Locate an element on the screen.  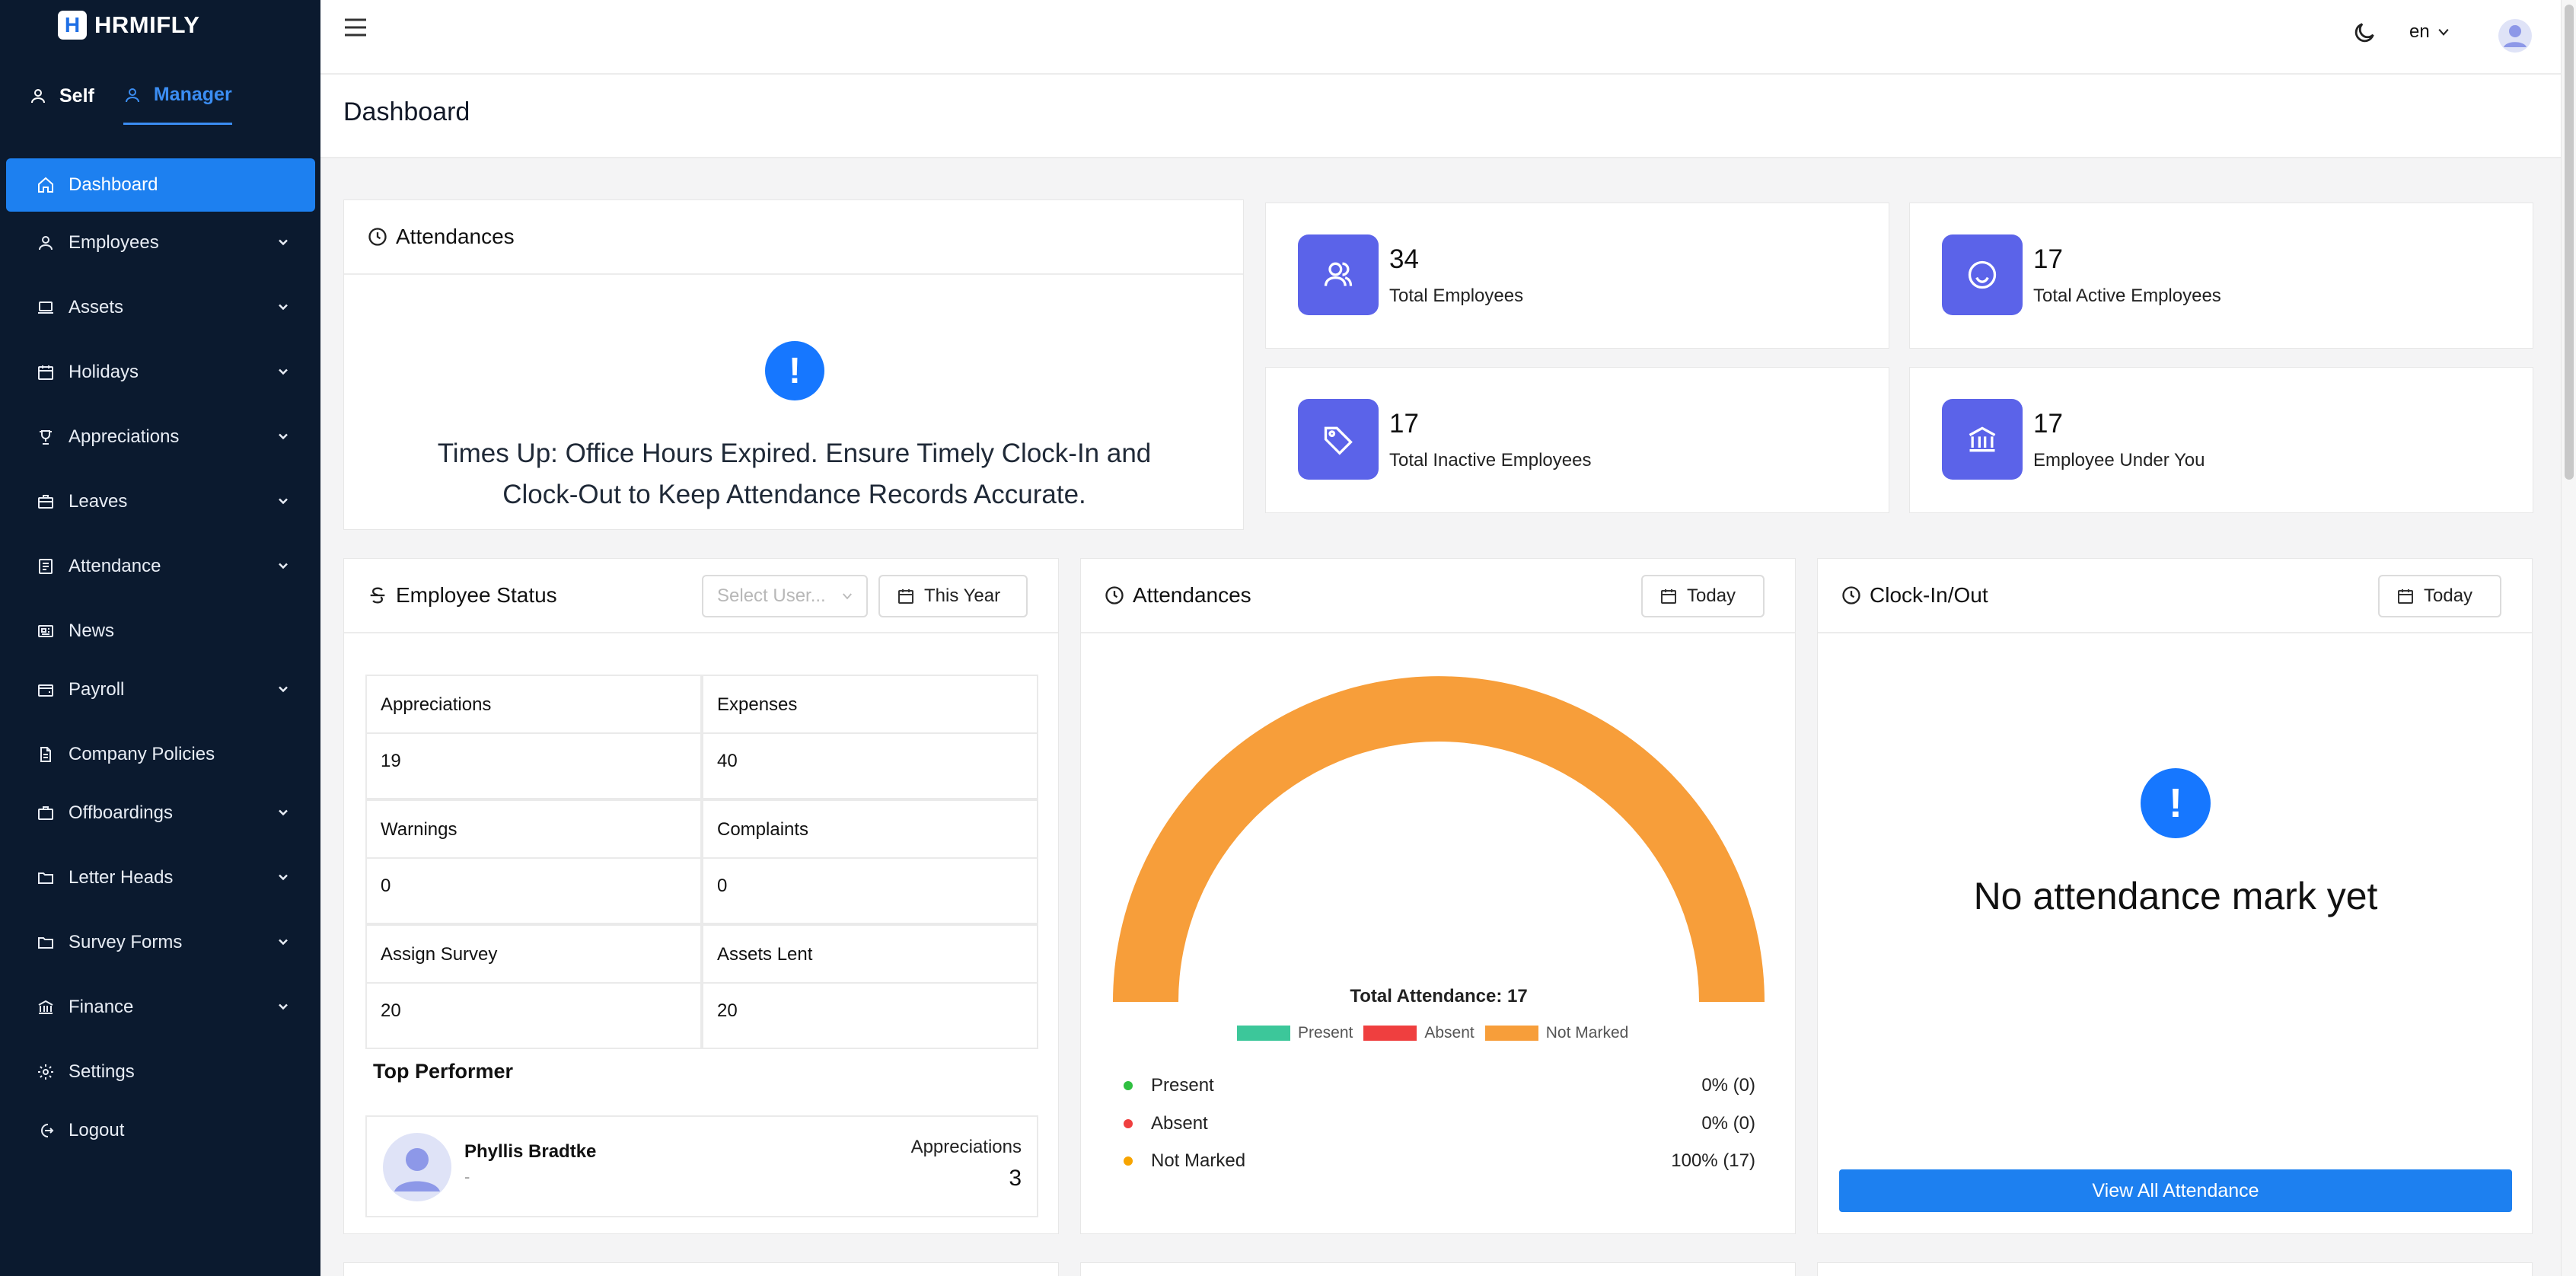
period-label: Today is located at coordinates (2448, 596).